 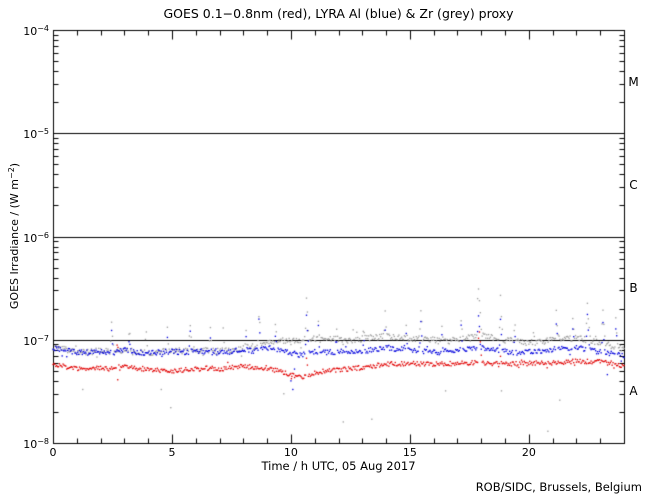 What do you see at coordinates (36, 444) in the screenshot?
I see `y-tick-label: 10⁻⁸` at bounding box center [36, 444].